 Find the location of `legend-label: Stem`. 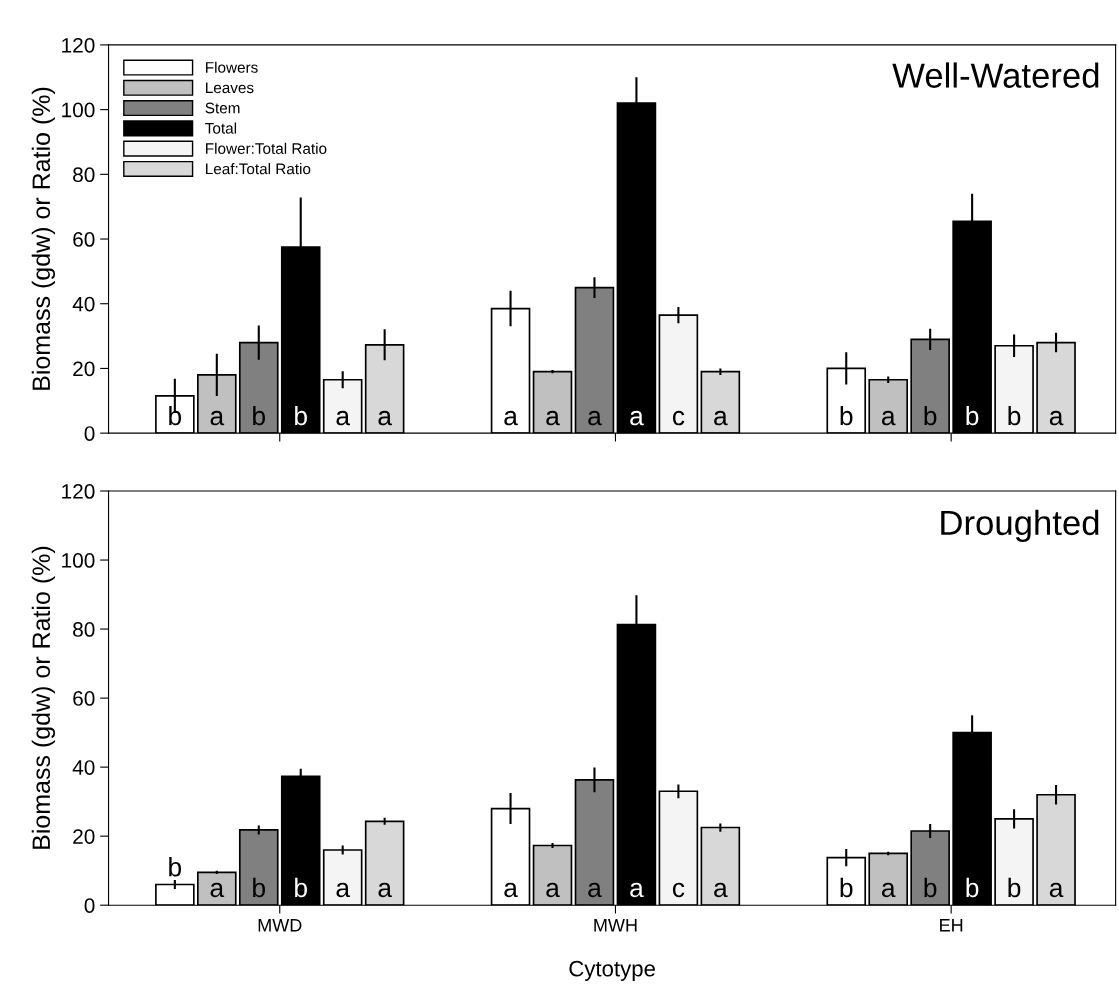

legend-label: Stem is located at coordinates (222, 108).